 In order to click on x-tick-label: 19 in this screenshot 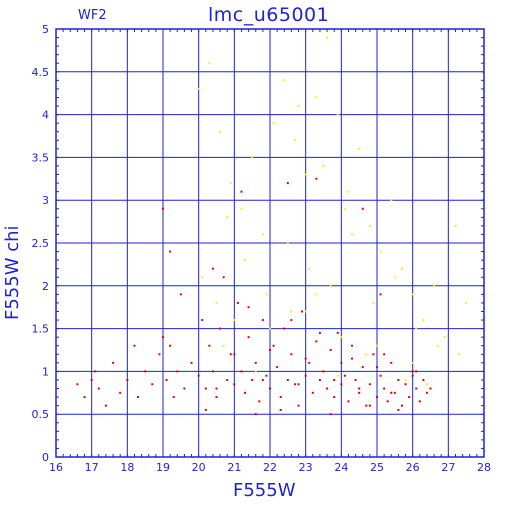, I will do `click(163, 467)`.